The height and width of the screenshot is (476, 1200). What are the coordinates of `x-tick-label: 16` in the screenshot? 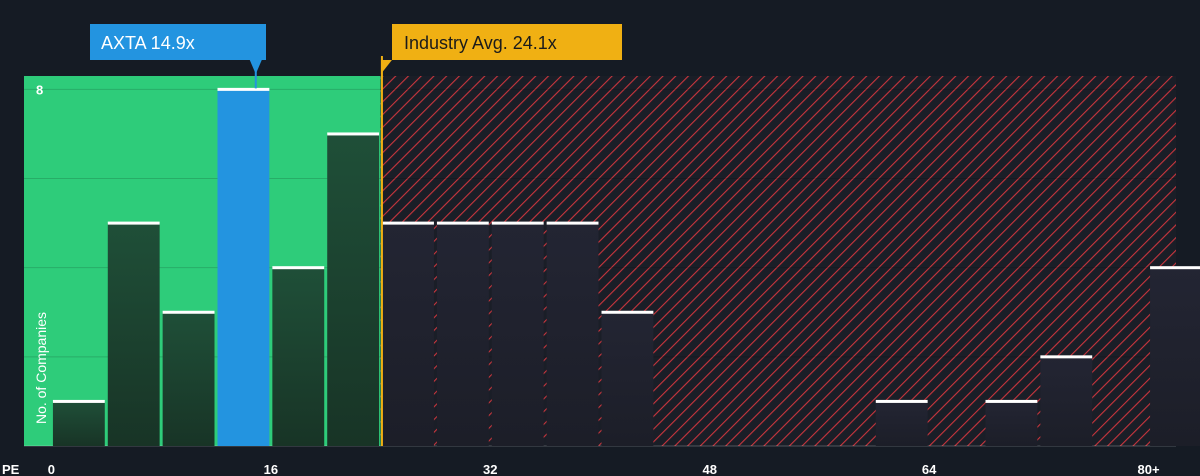 It's located at (271, 469).